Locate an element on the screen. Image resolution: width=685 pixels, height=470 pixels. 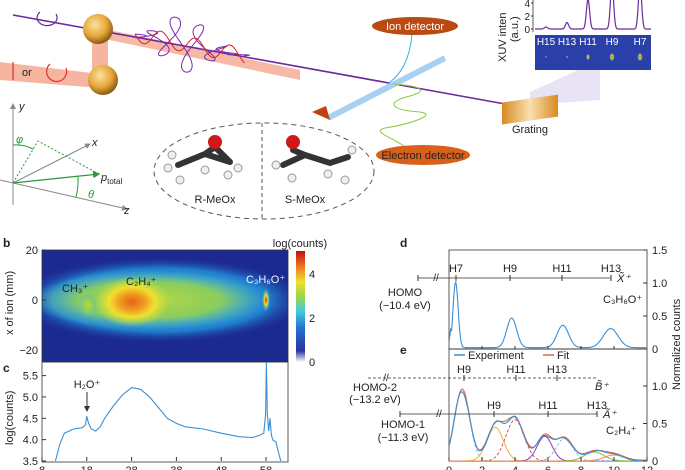
xuv-spectrum-line is located at coordinates (593, 15).